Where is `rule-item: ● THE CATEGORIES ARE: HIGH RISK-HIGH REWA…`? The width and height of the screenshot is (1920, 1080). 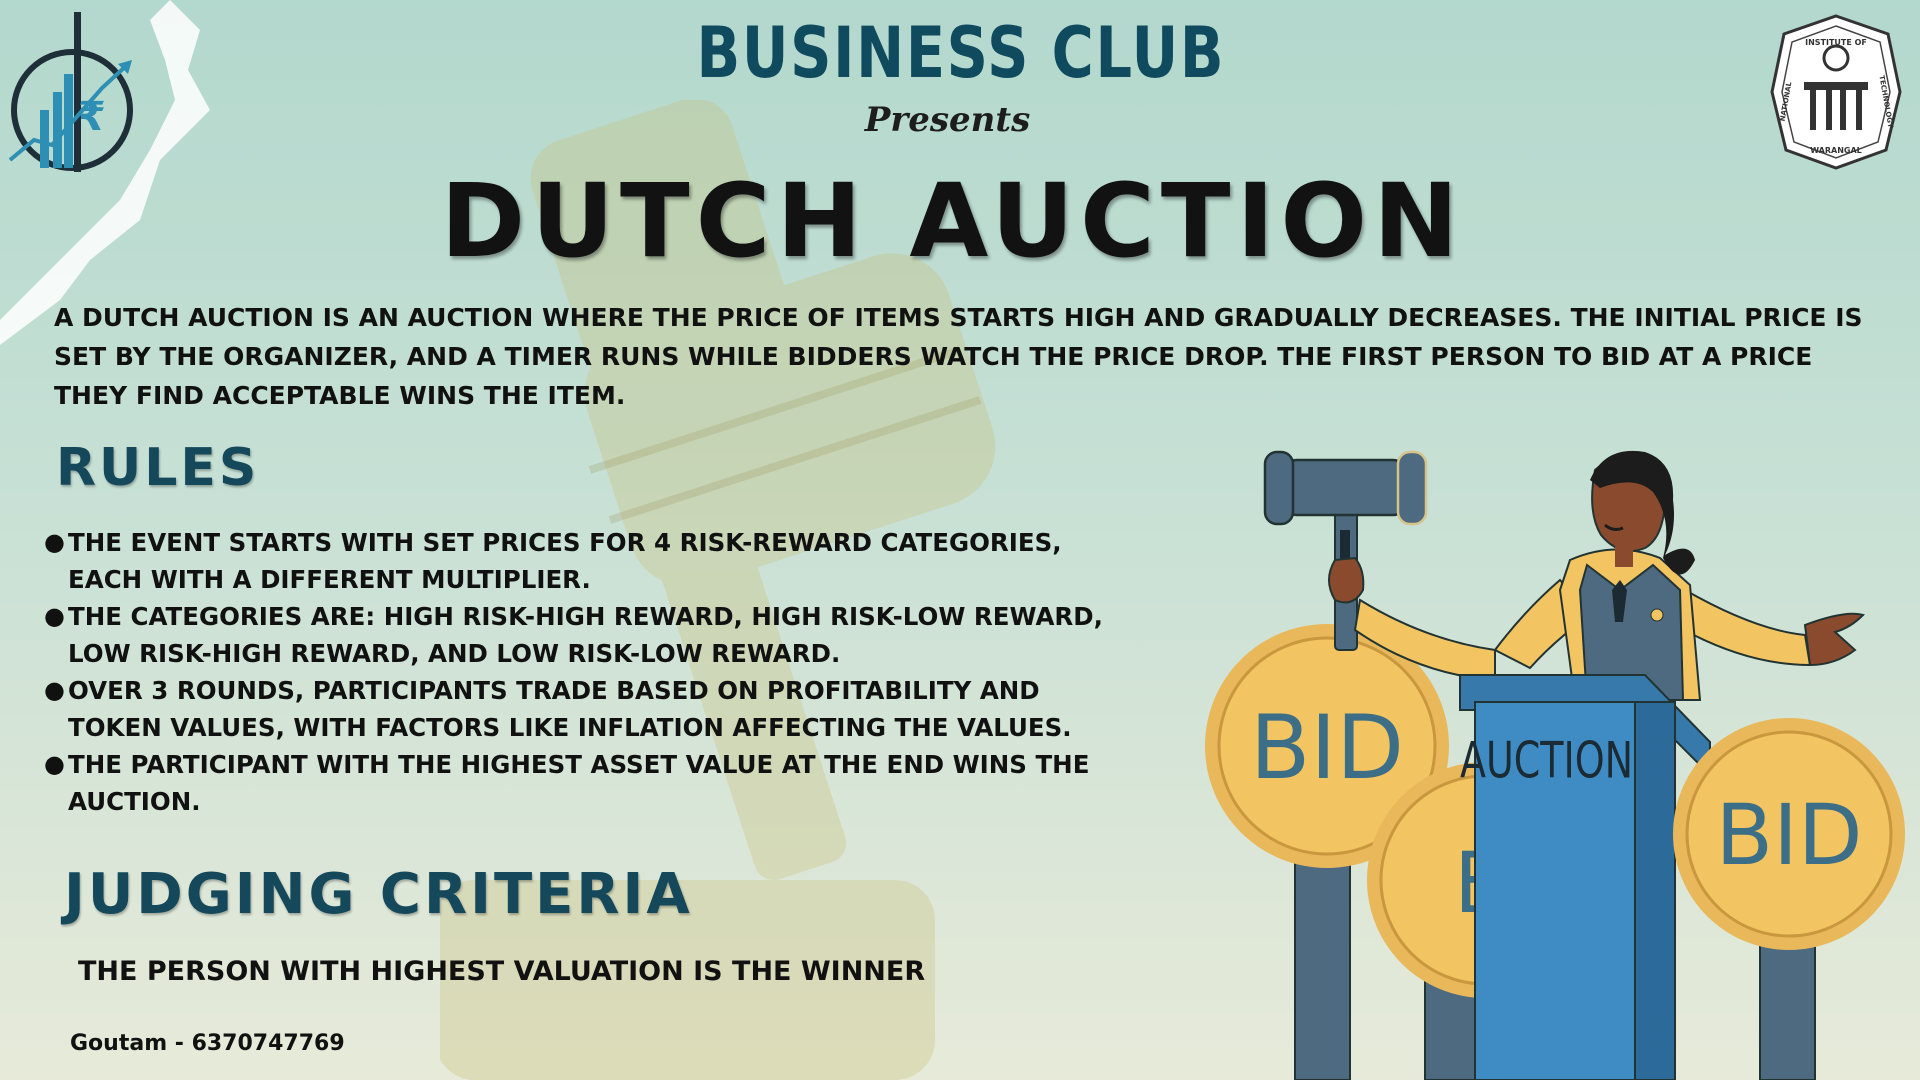
rule-item: ● THE CATEGORIES ARE: HIGH RISK-HIGH REWA… is located at coordinates (586, 635).